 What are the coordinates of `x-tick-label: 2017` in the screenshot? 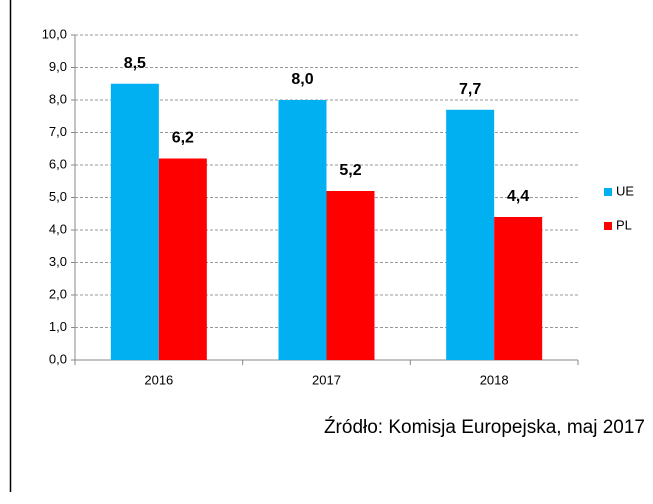 It's located at (326, 379).